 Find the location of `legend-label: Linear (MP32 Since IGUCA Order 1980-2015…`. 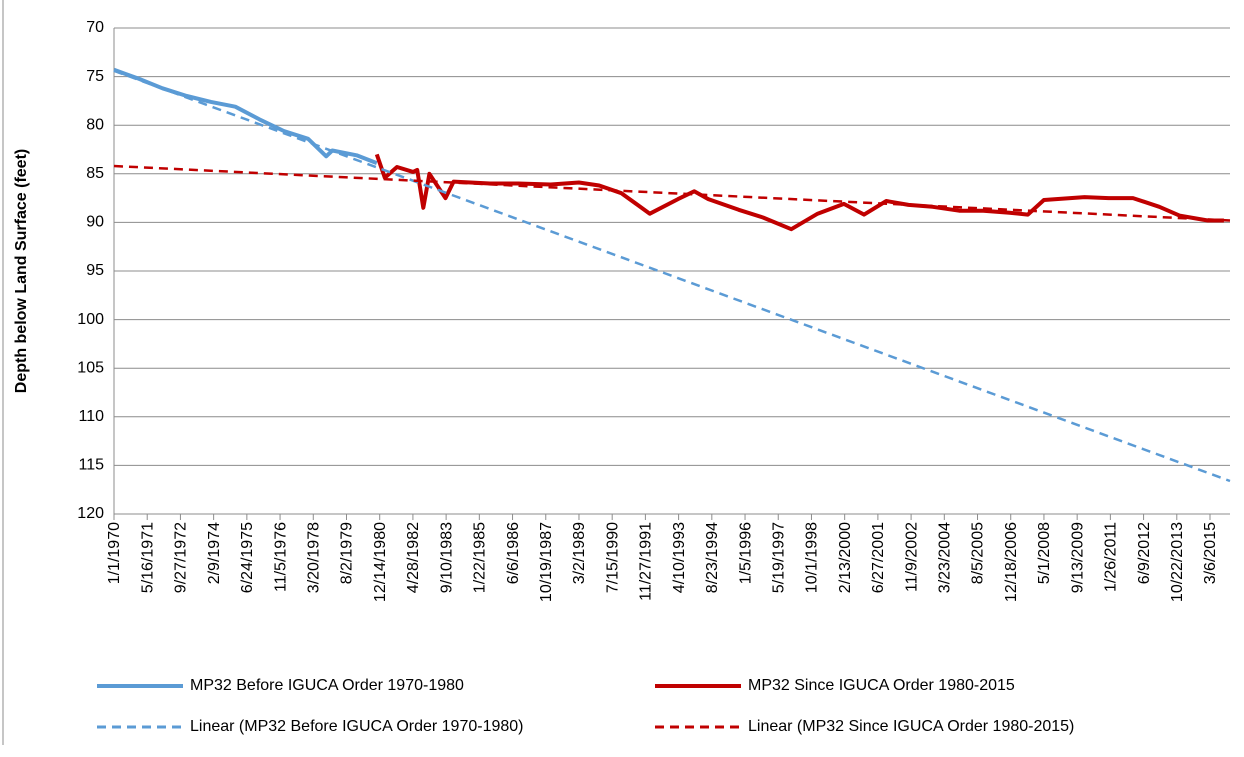

legend-label: Linear (MP32 Since IGUCA Order 1980-2015… is located at coordinates (911, 726).